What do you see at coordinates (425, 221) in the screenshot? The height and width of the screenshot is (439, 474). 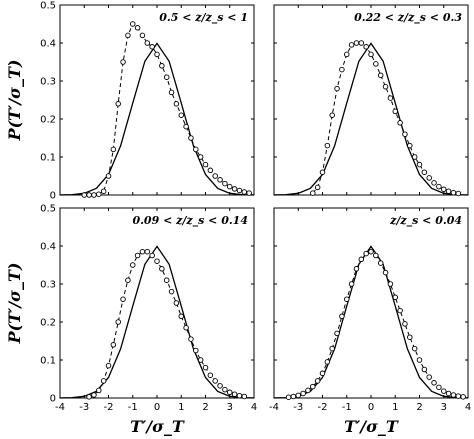 I see `panel-label: z/z_s < 0.04` at bounding box center [425, 221].